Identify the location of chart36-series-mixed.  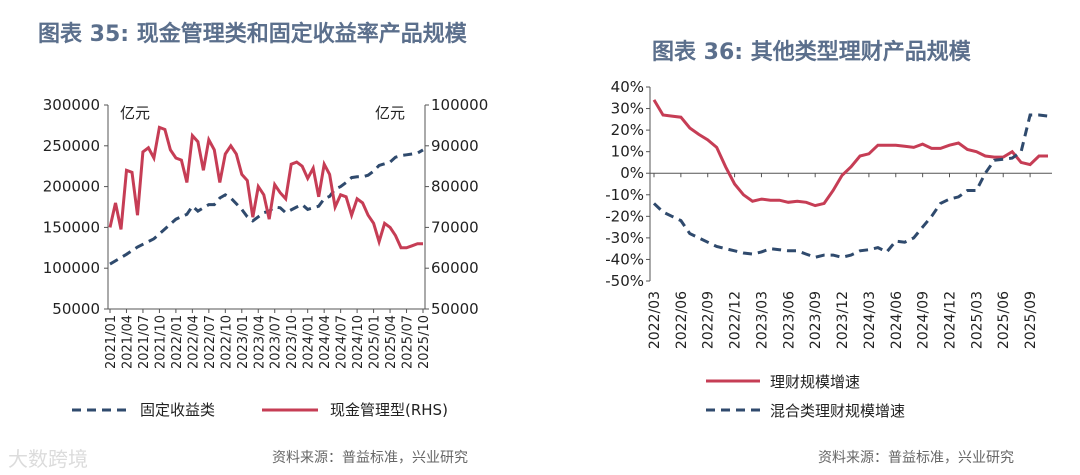
(850, 186).